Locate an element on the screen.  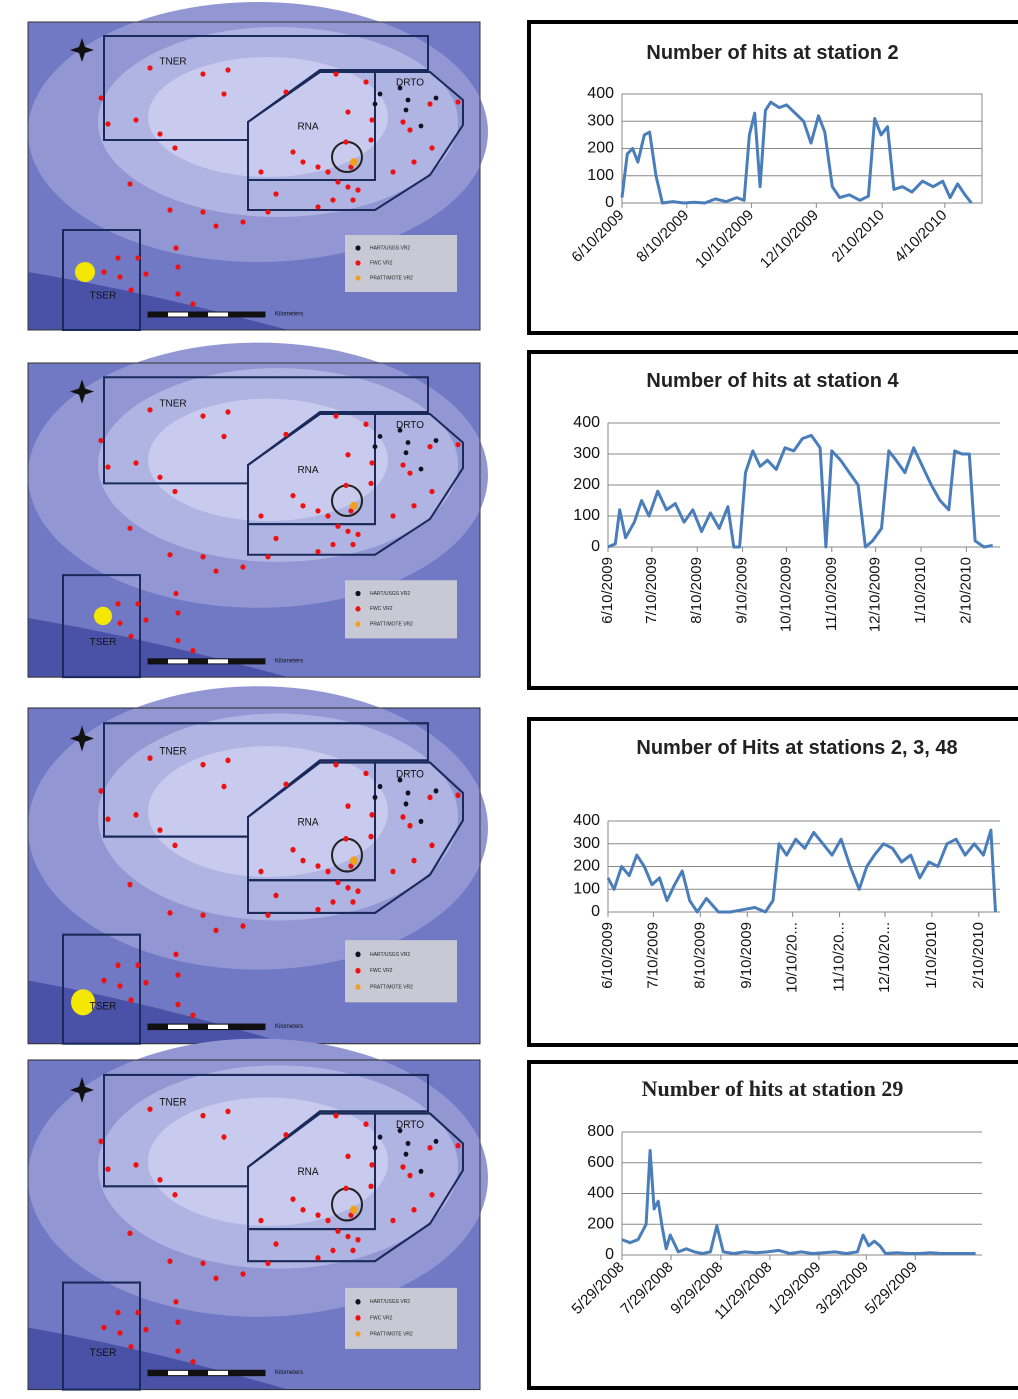
legend-label: FWC VR2 is located at coordinates (381, 609).